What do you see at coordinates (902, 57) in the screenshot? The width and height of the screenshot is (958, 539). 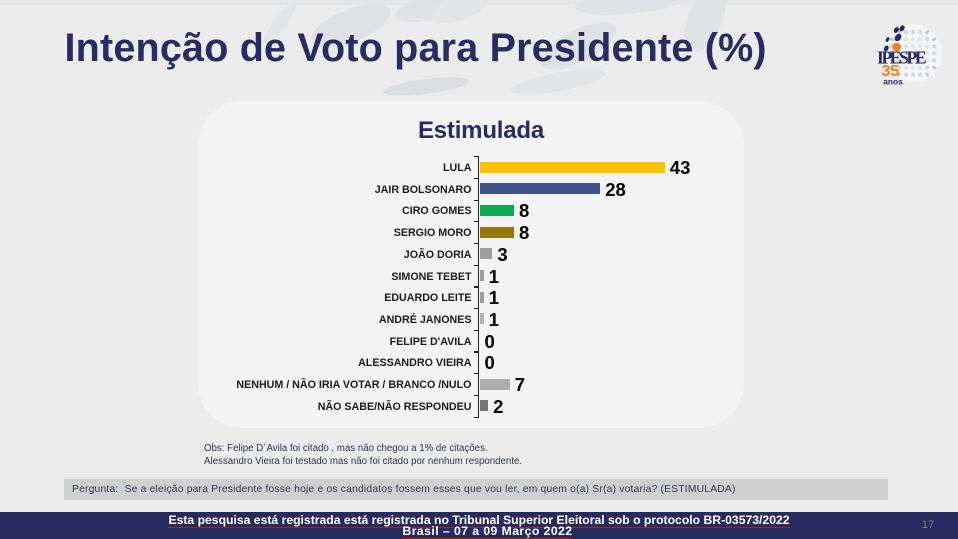 I see `svg-text: IPESPE` at bounding box center [902, 57].